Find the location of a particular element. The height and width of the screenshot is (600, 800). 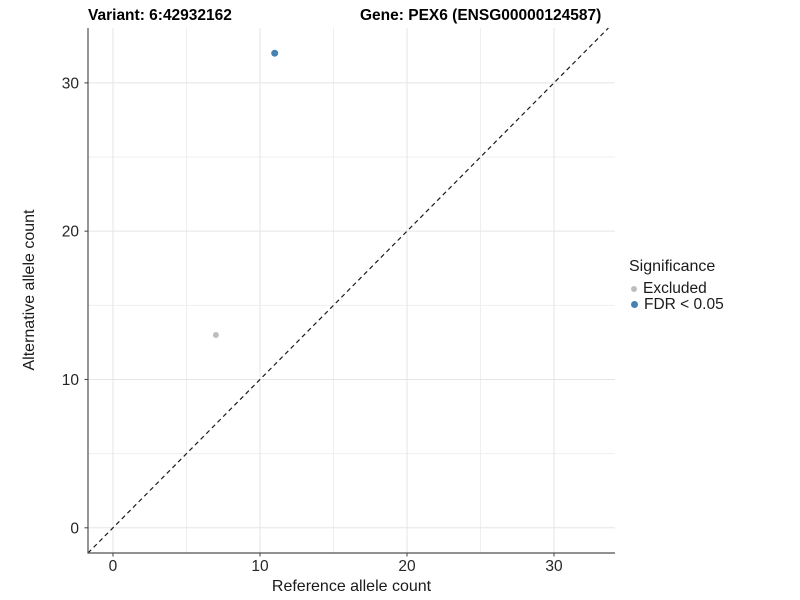

legend-item-label: Excluded is located at coordinates (675, 288).